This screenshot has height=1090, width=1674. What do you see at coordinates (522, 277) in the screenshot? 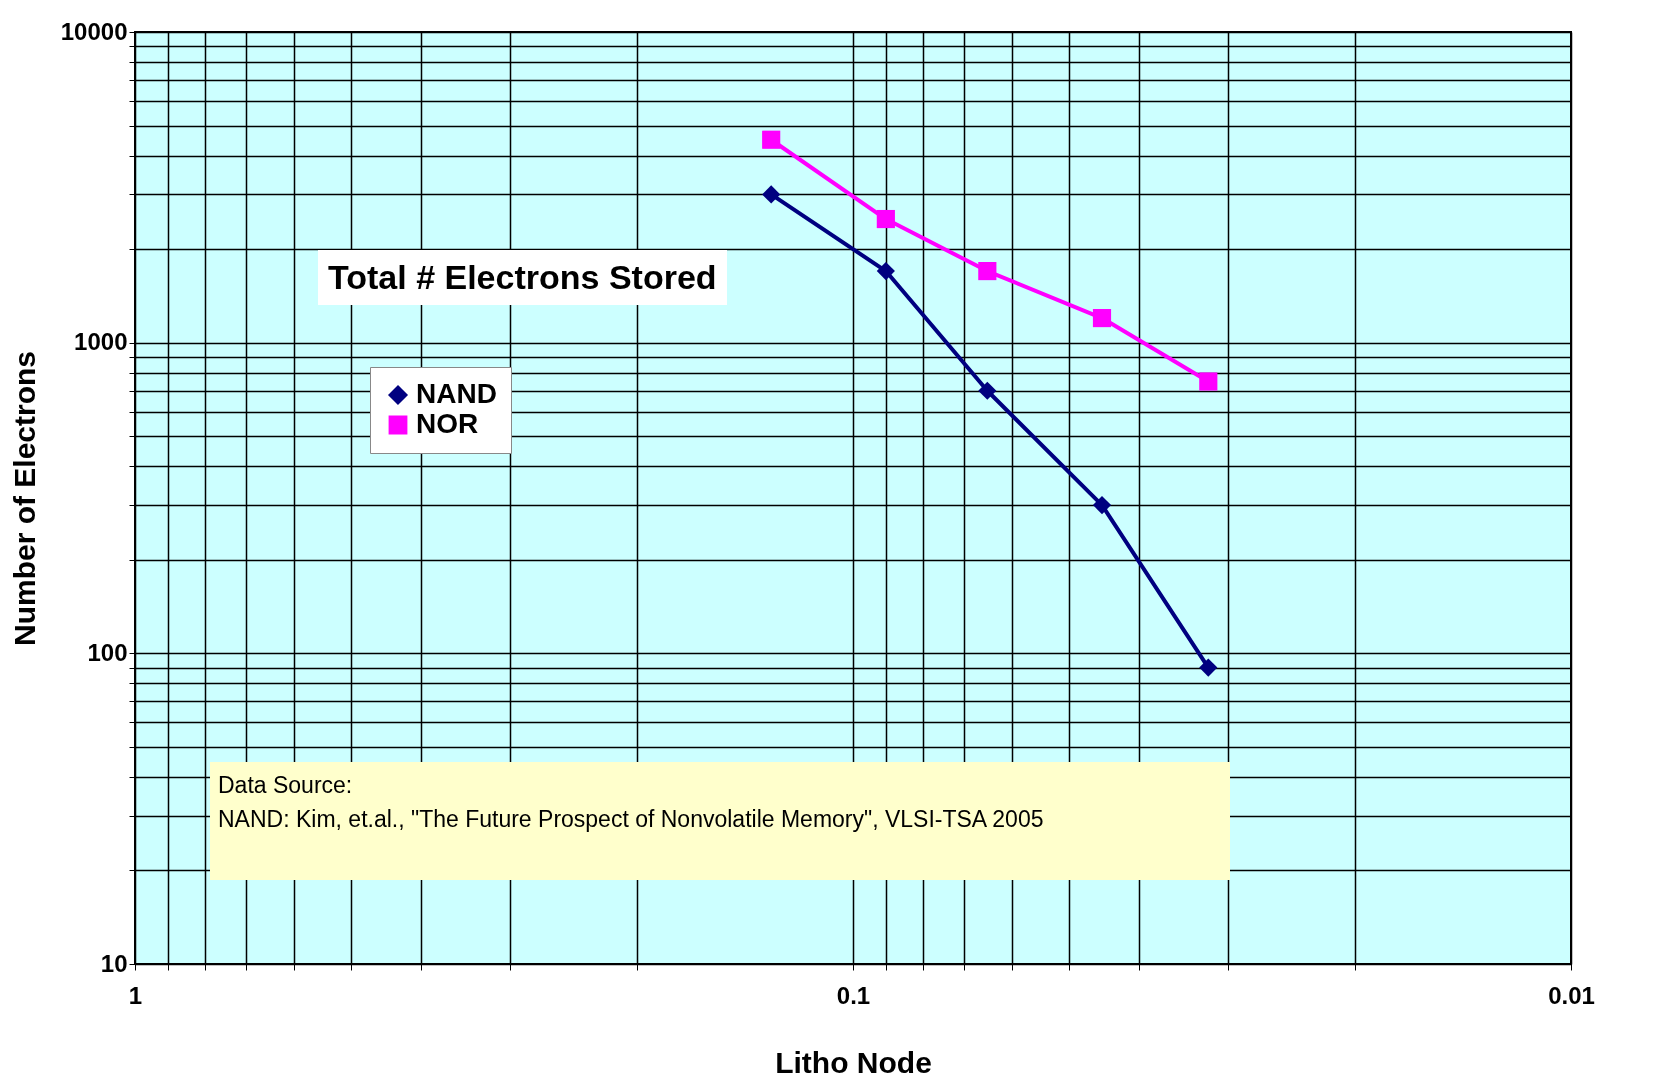
I see `text: Total # Electrons Stored` at bounding box center [522, 277].